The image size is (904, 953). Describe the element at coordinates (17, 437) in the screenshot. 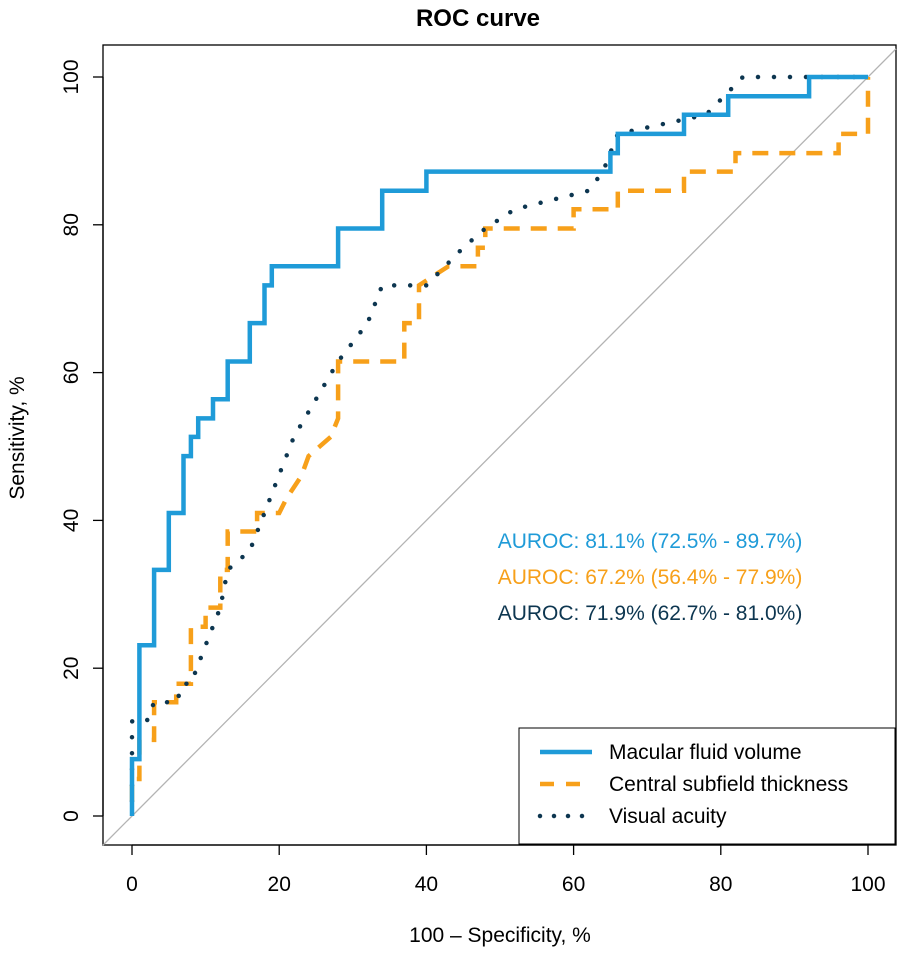

I see `y-axis-label: Sensitivity, %` at that location.